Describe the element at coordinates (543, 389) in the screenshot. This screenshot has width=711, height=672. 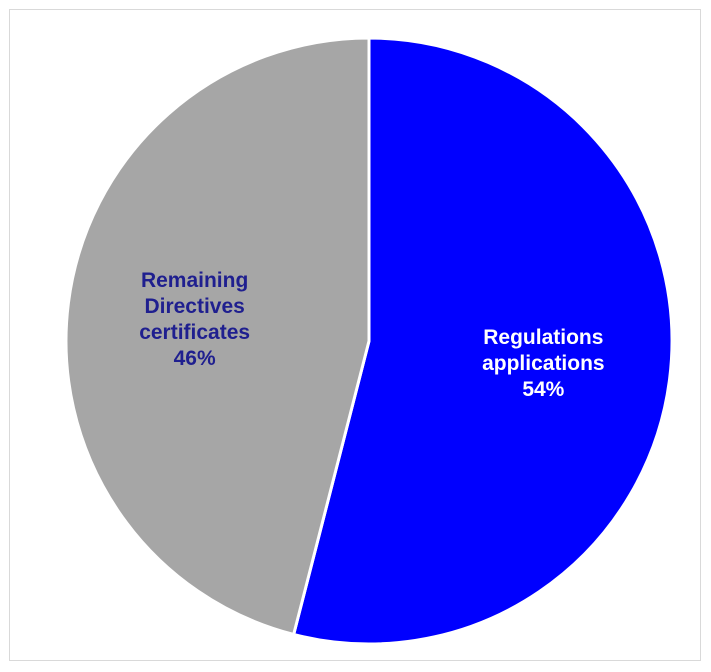
I see `data-label-line: 54%` at that location.